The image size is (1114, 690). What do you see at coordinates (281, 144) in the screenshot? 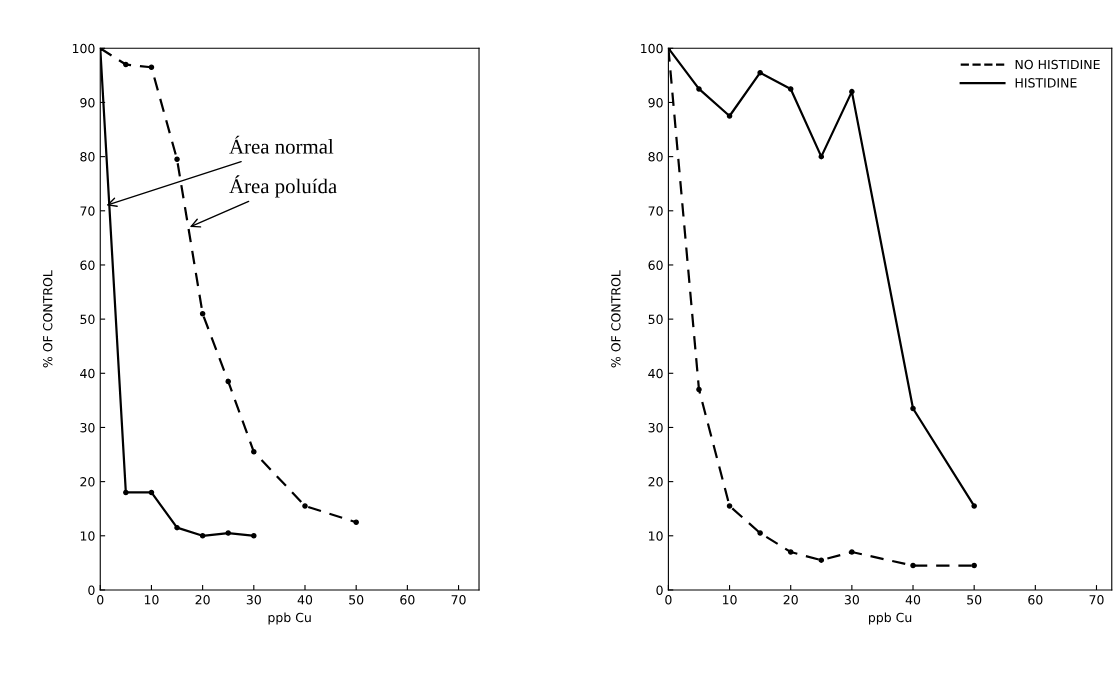
I see `annotation: Área normal` at bounding box center [281, 144].